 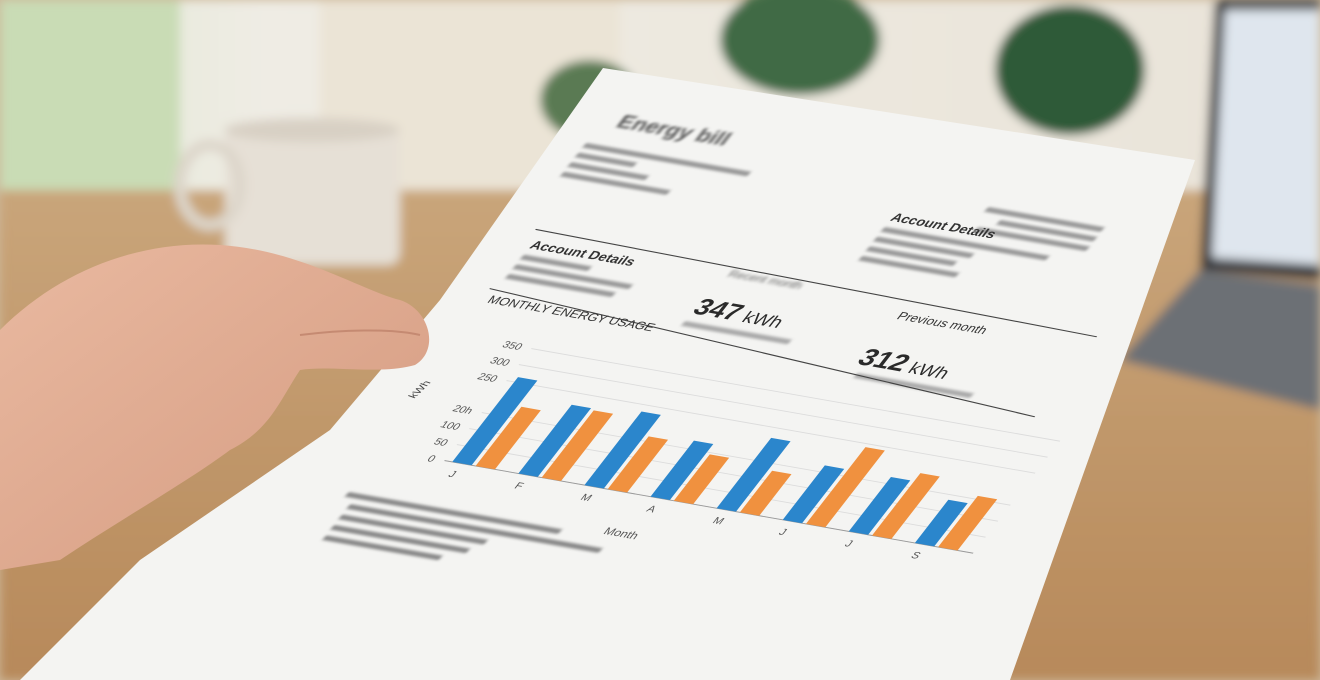 What do you see at coordinates (287, 191) in the screenshot?
I see `mug` at bounding box center [287, 191].